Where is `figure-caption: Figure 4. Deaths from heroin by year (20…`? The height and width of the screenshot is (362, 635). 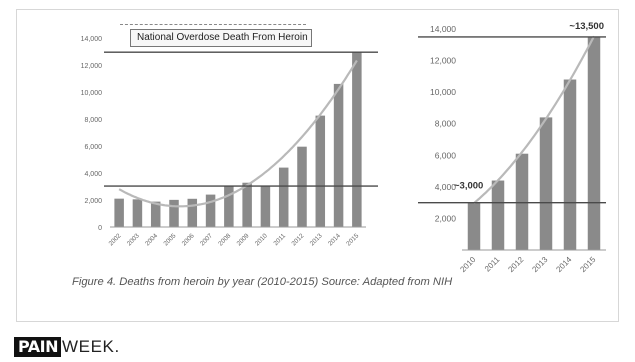
figure-caption: Figure 4. Deaths from heroin by year (20… is located at coordinates (262, 282).